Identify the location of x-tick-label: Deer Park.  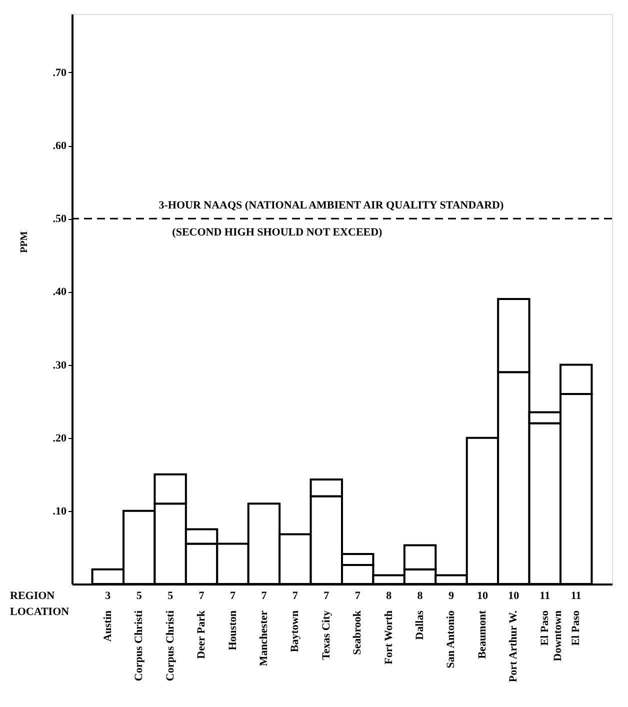
(202, 634).